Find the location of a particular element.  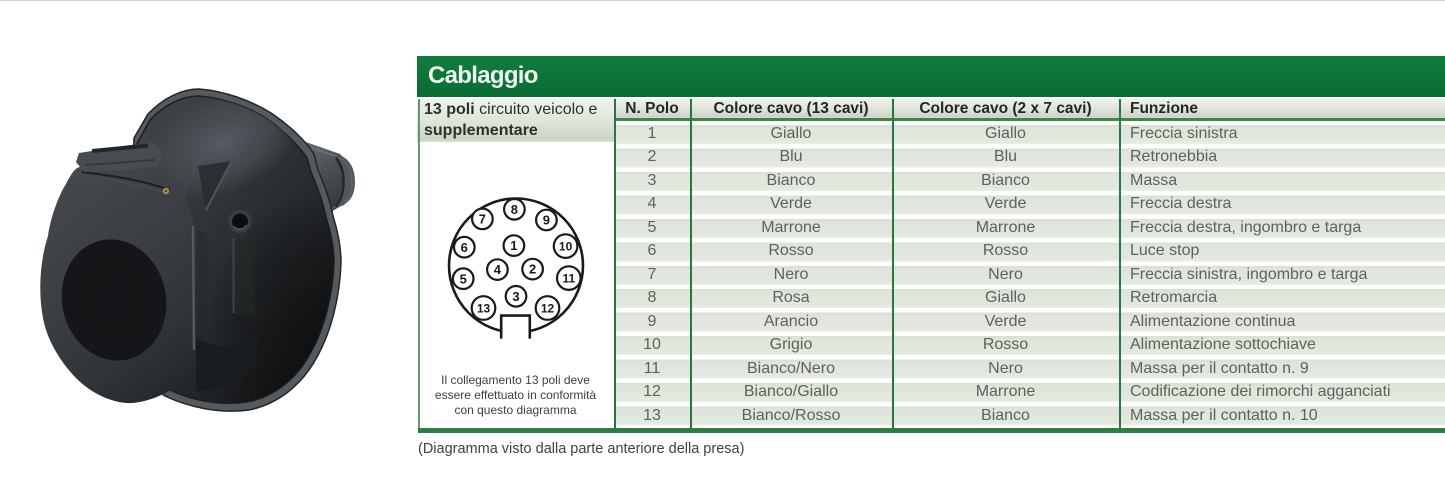

svg-text: 4 is located at coordinates (498, 269).